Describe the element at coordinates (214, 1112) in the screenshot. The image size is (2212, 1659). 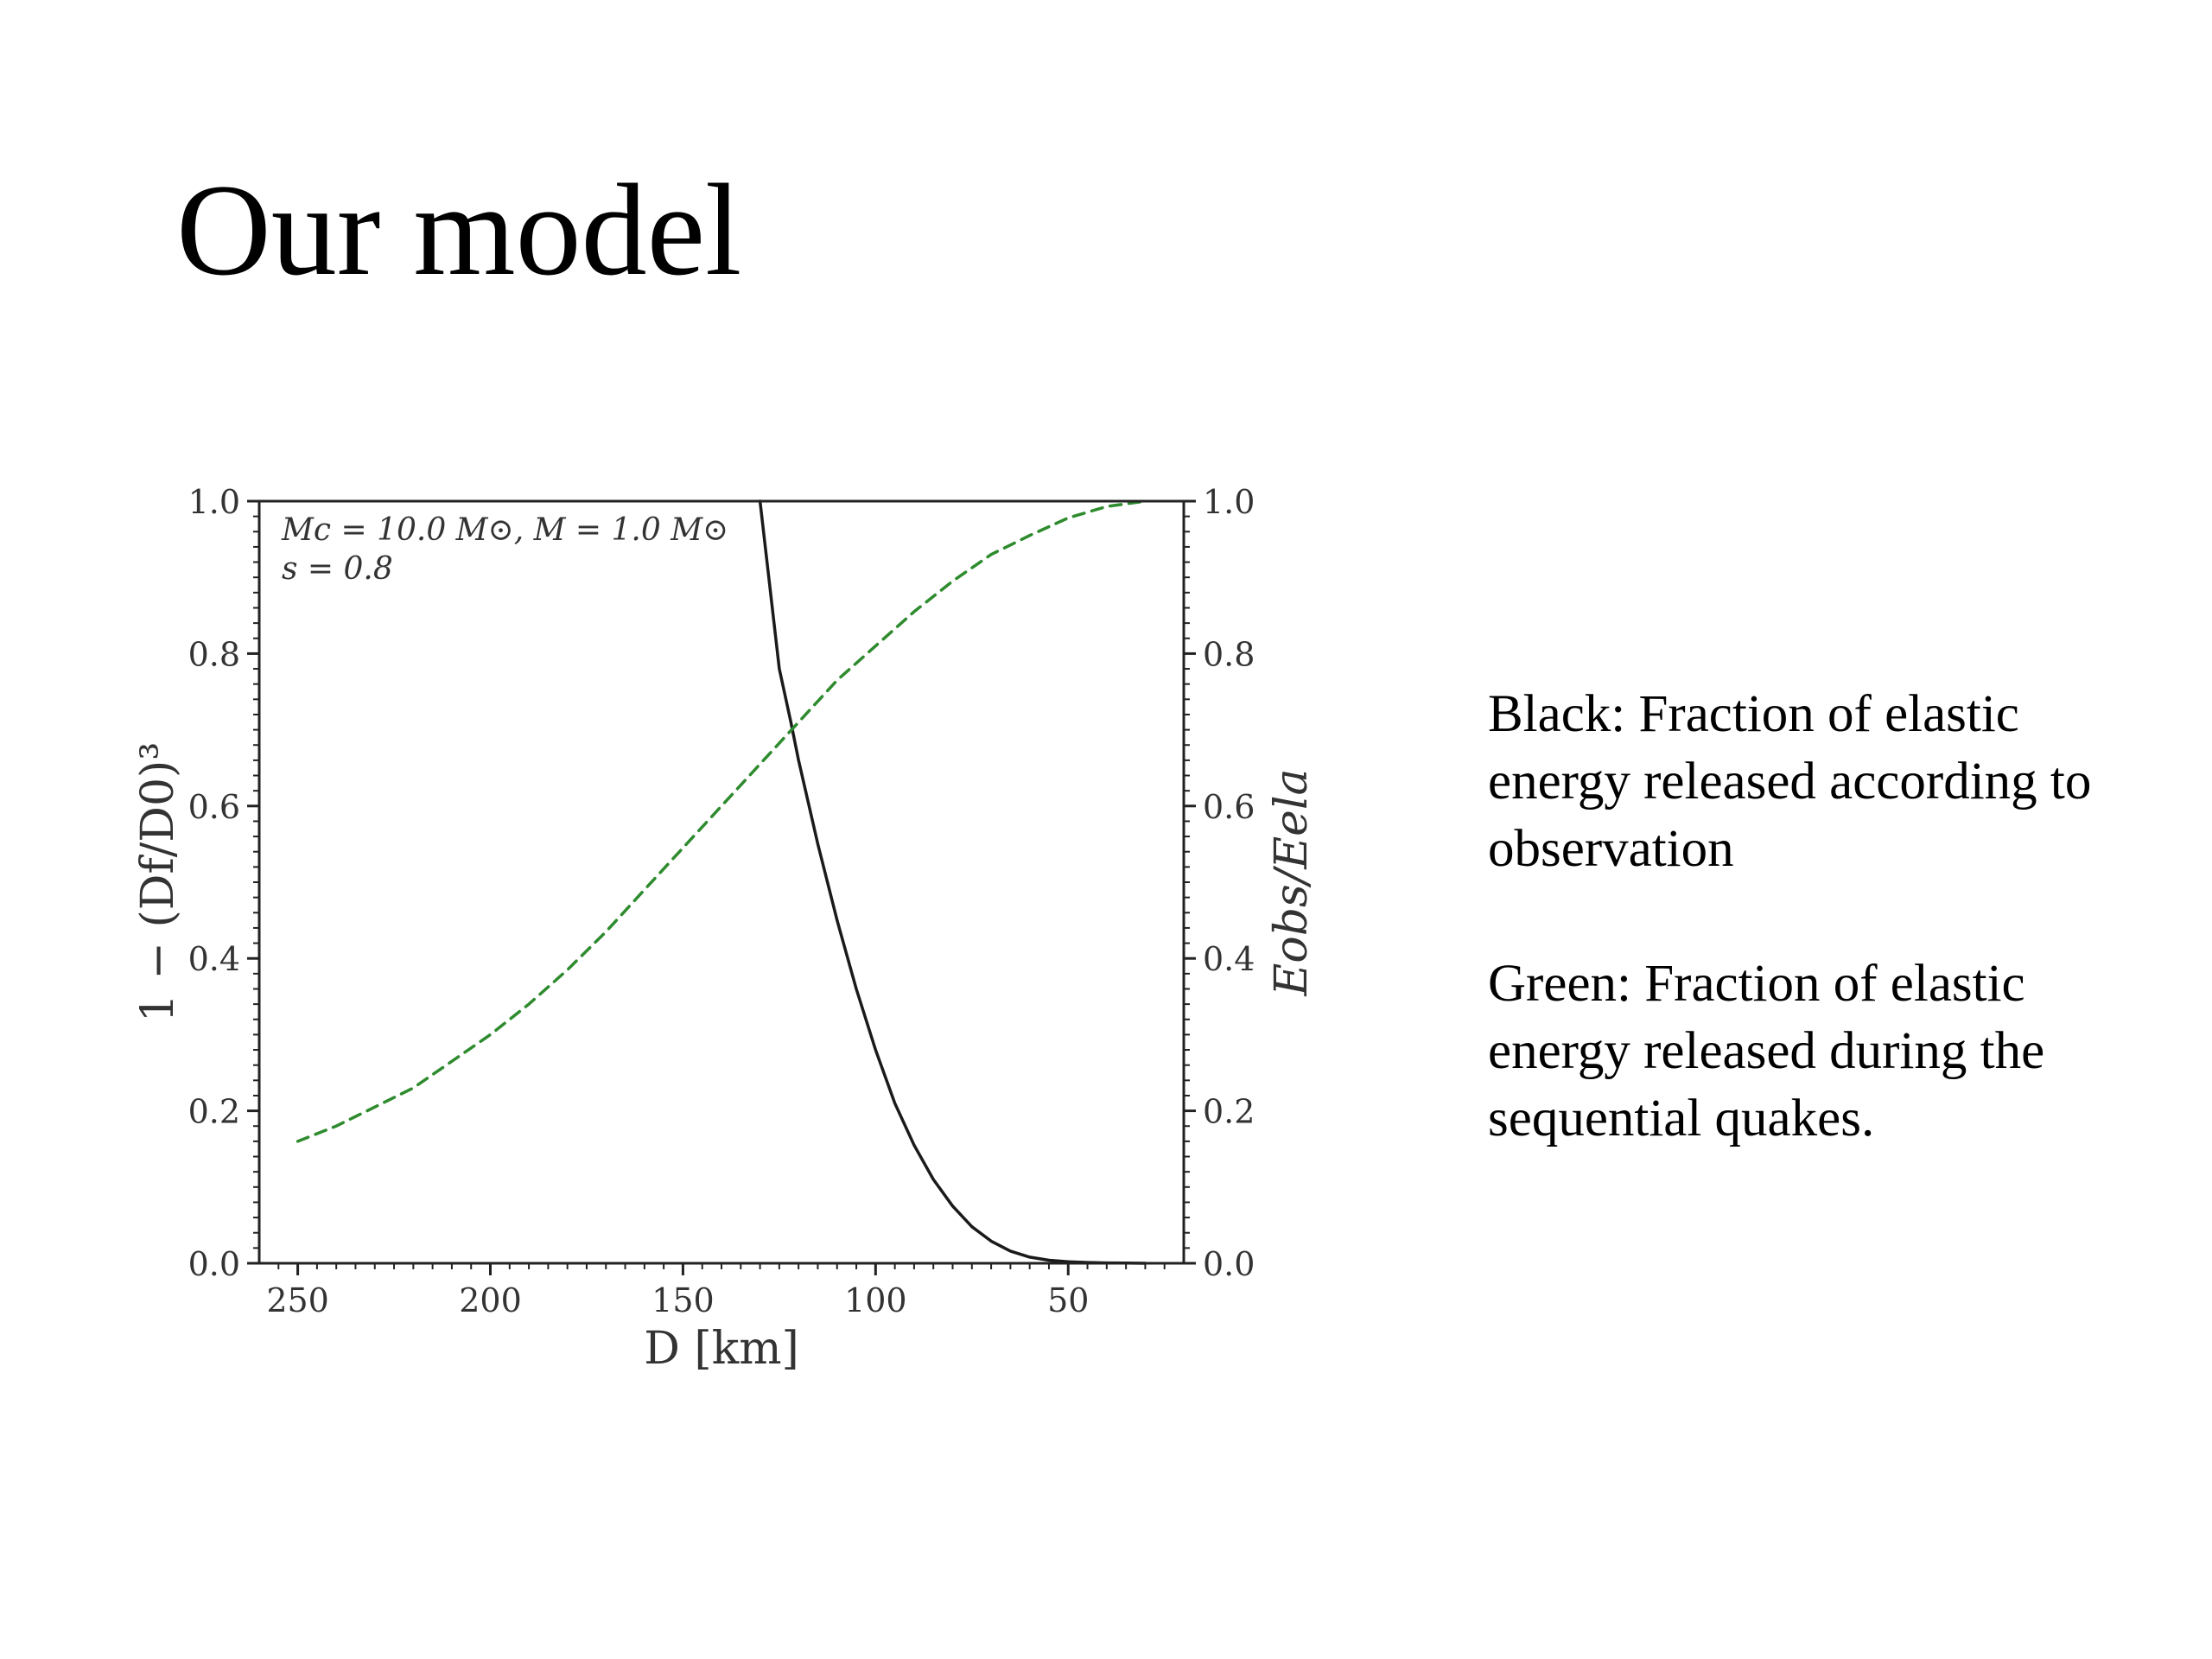
I see `y-tick-label-left: 0.2` at that location.